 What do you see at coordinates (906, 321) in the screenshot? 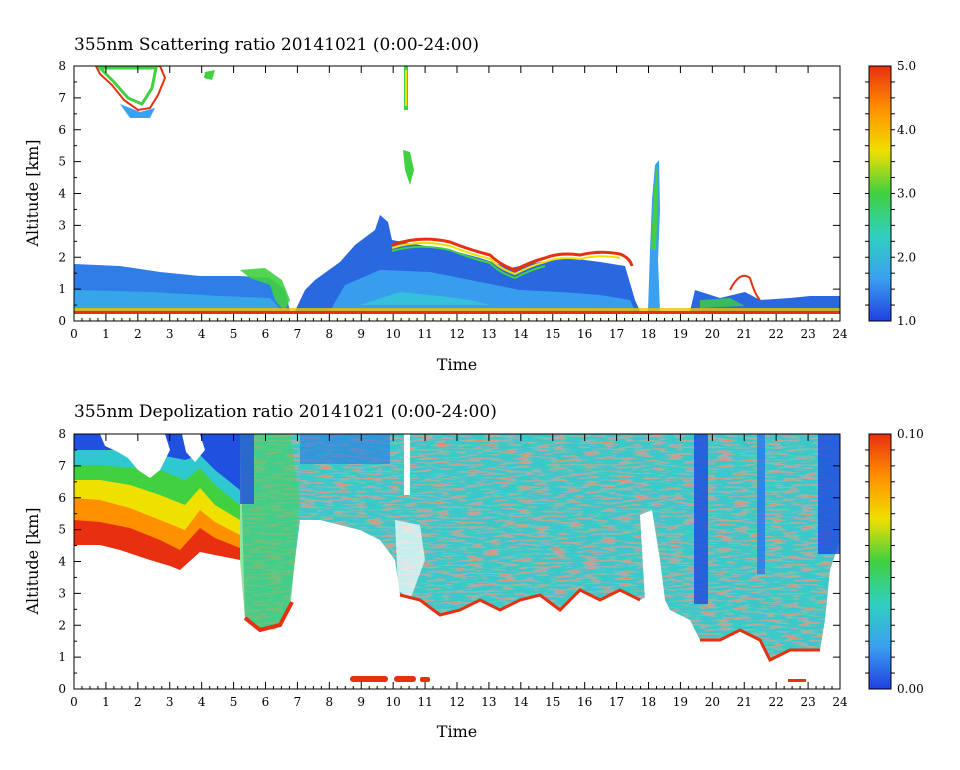
I see `colorbar-tick-label: 1.0` at bounding box center [906, 321].